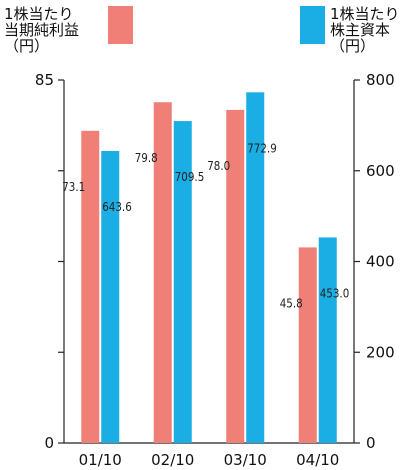 The image size is (404, 470). What do you see at coordinates (262, 149) in the screenshot?
I see `data-label: 772.9` at bounding box center [262, 149].